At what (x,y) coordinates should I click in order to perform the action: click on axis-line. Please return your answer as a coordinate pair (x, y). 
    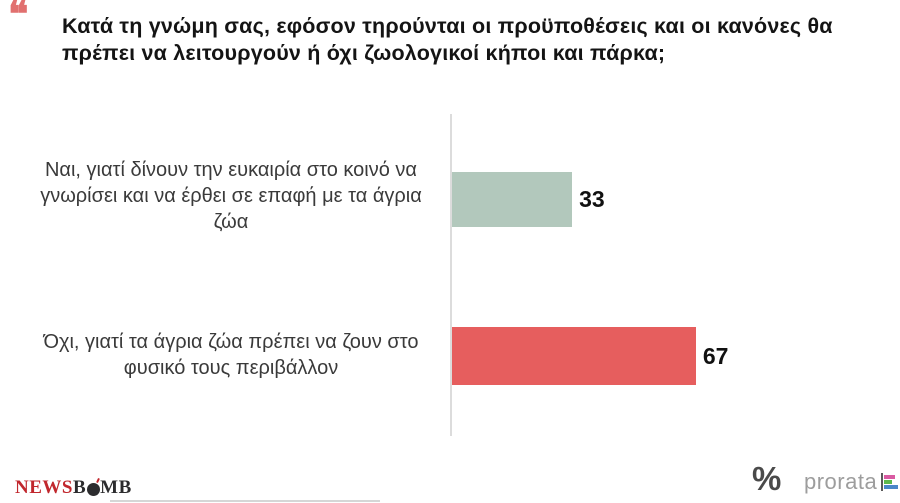
    Looking at the image, I should click on (451, 275).